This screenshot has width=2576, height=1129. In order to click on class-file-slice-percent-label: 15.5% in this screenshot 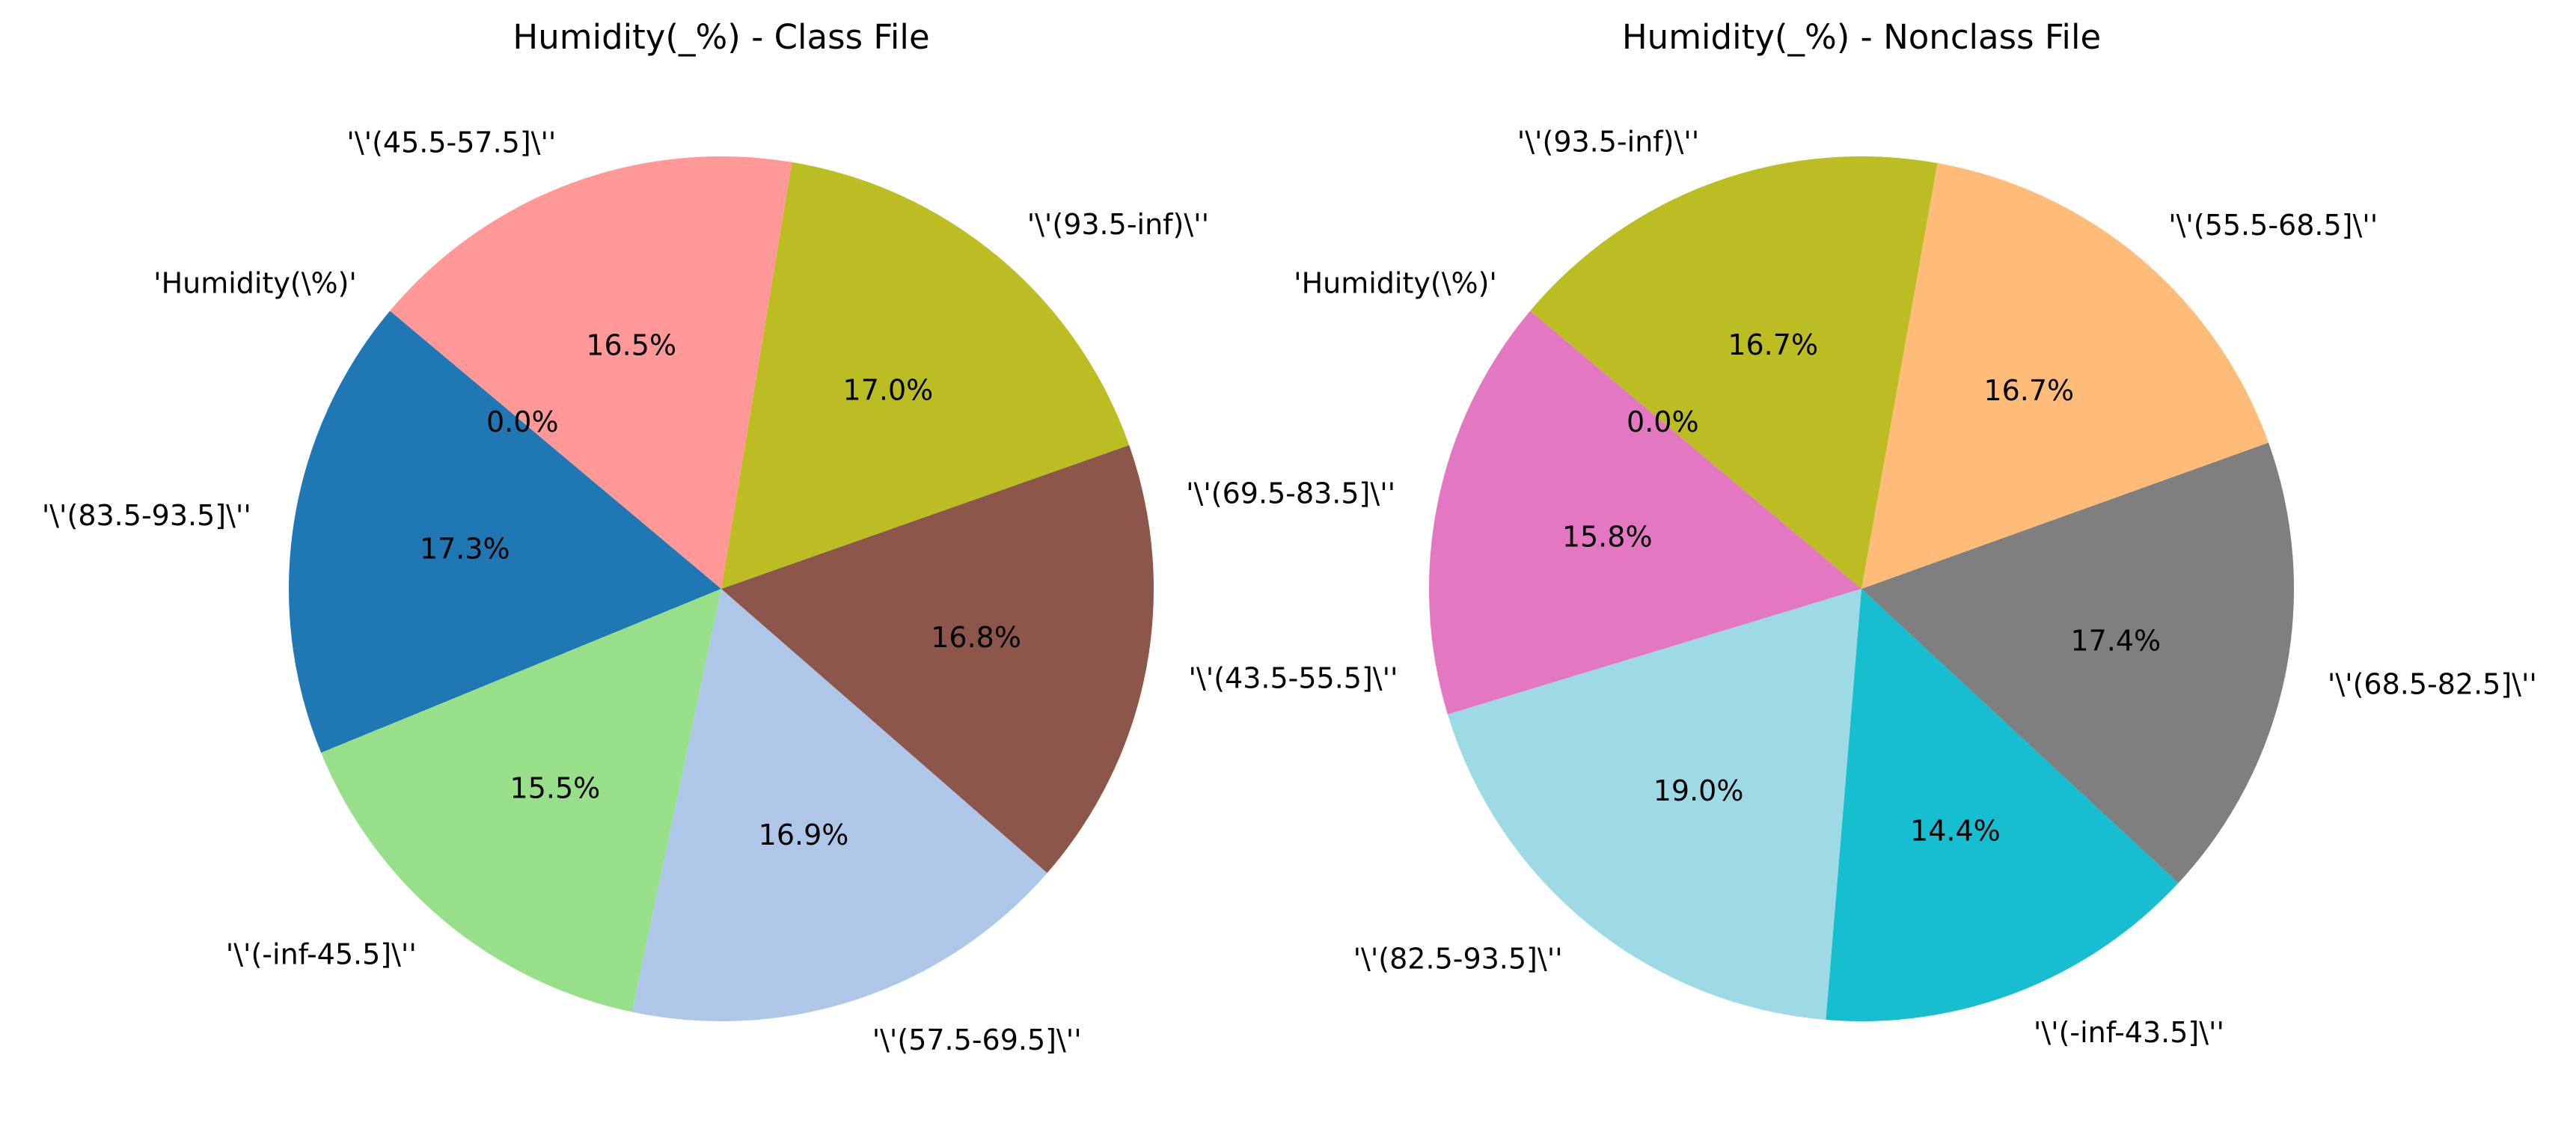, I will do `click(555, 787)`.